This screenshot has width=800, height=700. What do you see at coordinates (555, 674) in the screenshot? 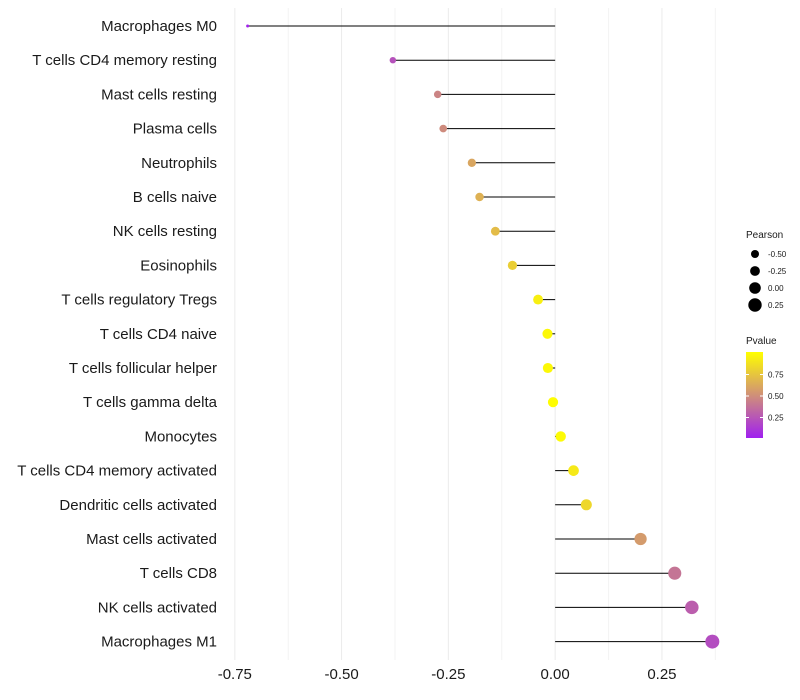
I see `x-tick-label: 0.00` at bounding box center [555, 674].